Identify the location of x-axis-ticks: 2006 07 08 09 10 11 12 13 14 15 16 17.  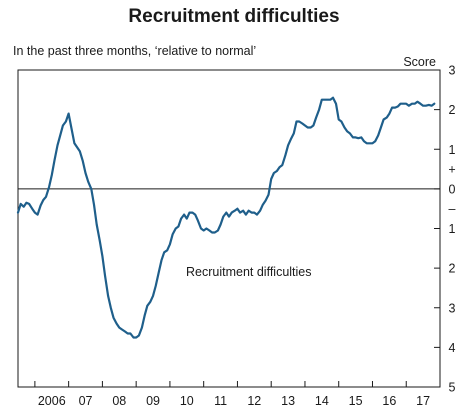
(232, 394).